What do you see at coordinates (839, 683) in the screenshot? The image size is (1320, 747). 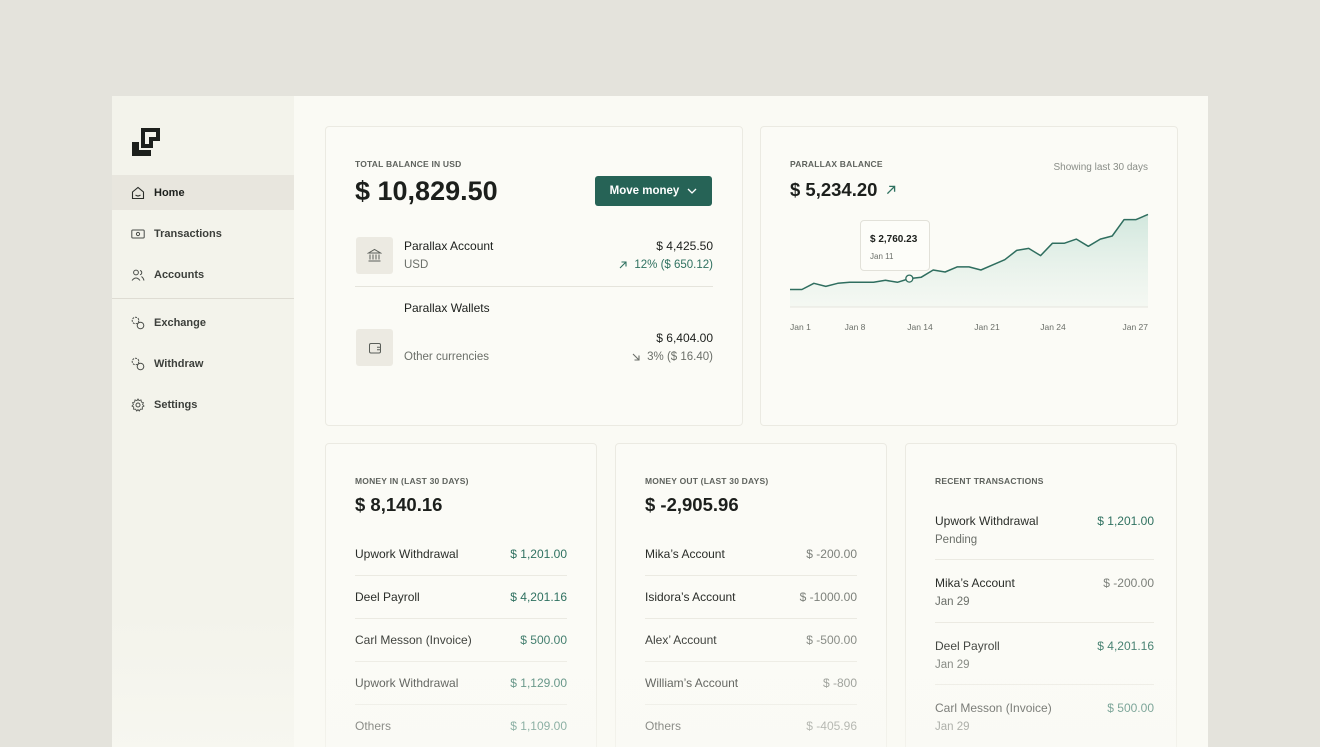 I see `money-out-row-amount: $ -800` at bounding box center [839, 683].